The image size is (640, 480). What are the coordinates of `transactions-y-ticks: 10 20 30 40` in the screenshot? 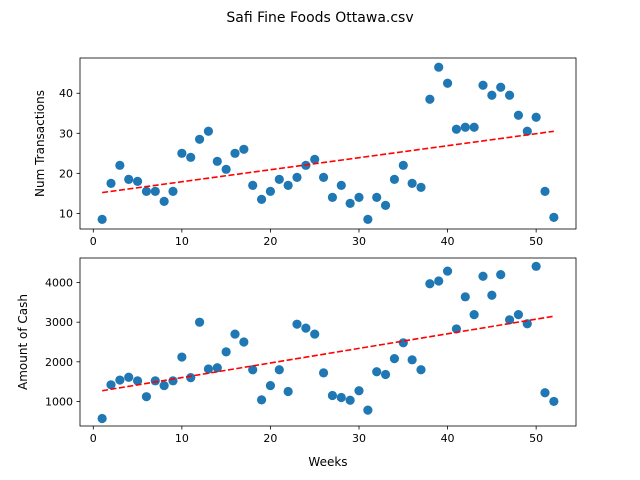 It's located at (69, 153).